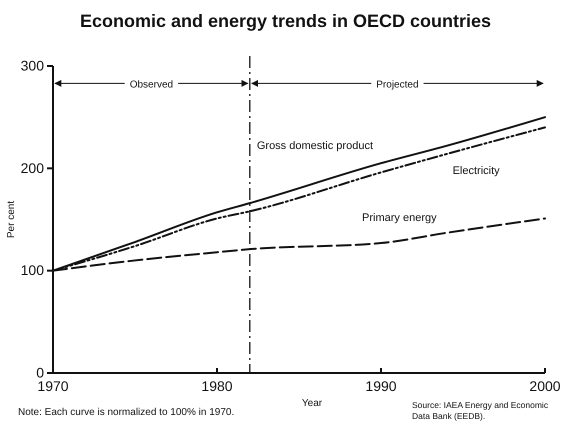 The image size is (571, 426). What do you see at coordinates (152, 84) in the screenshot?
I see `annotation: Observed` at bounding box center [152, 84].